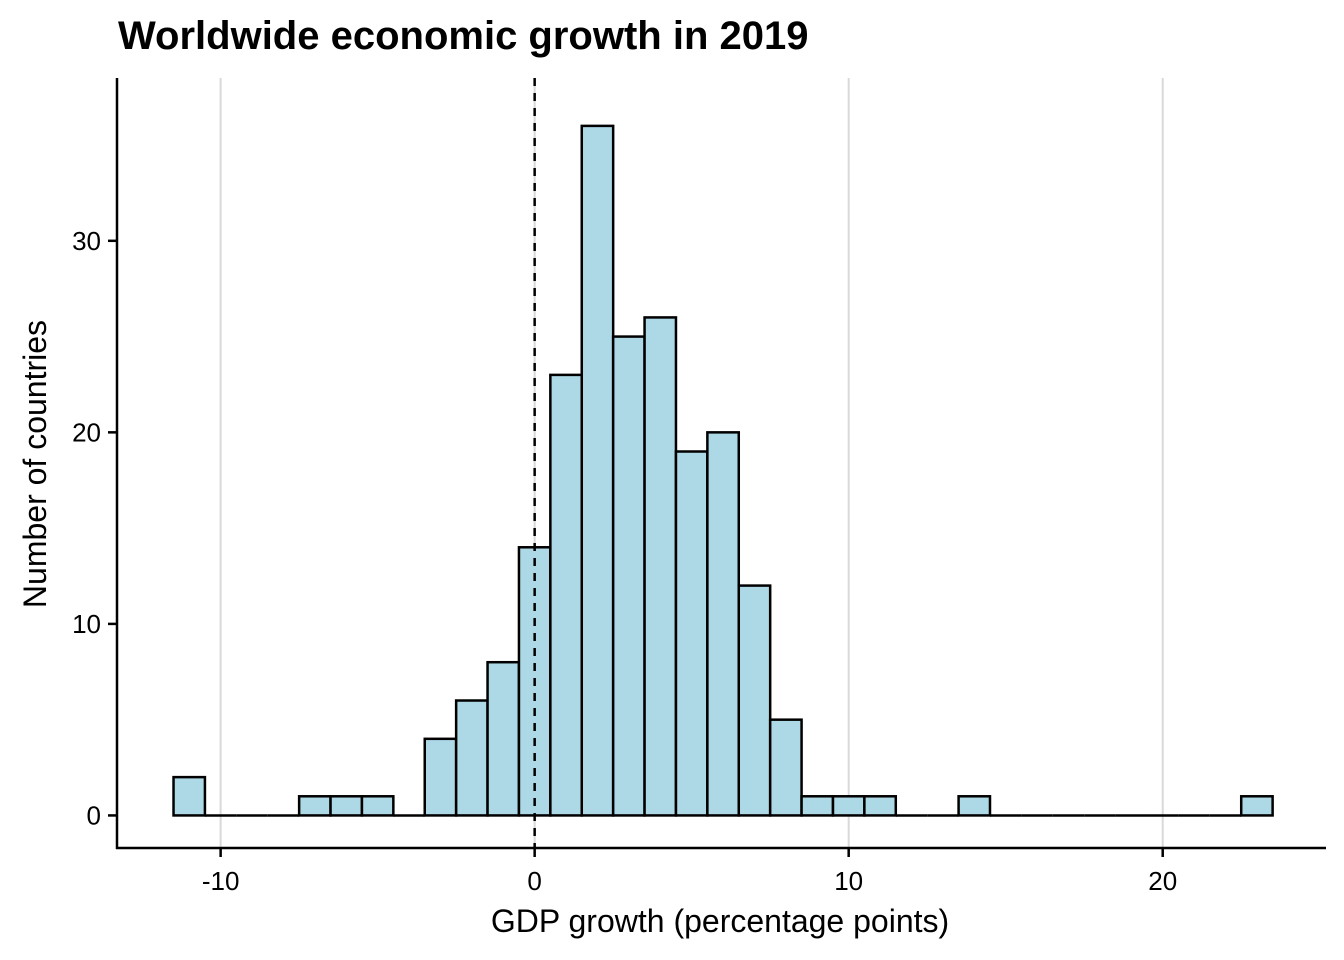 The width and height of the screenshot is (1344, 960). What do you see at coordinates (35, 464) in the screenshot?
I see `y-axis-label: Number of countries` at bounding box center [35, 464].